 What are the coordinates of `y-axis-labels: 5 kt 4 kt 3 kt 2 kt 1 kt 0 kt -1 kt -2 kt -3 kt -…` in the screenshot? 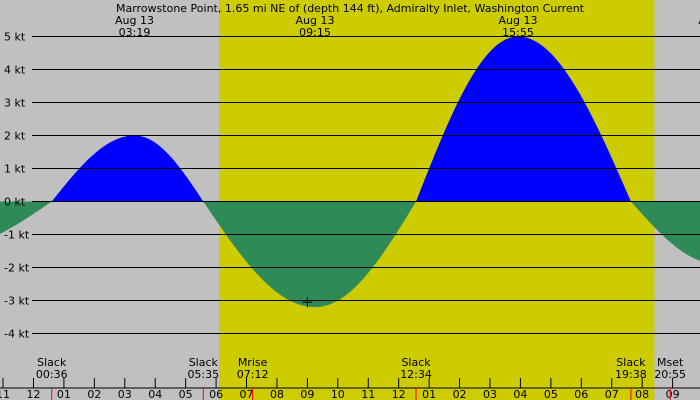 It's located at (17, 186).